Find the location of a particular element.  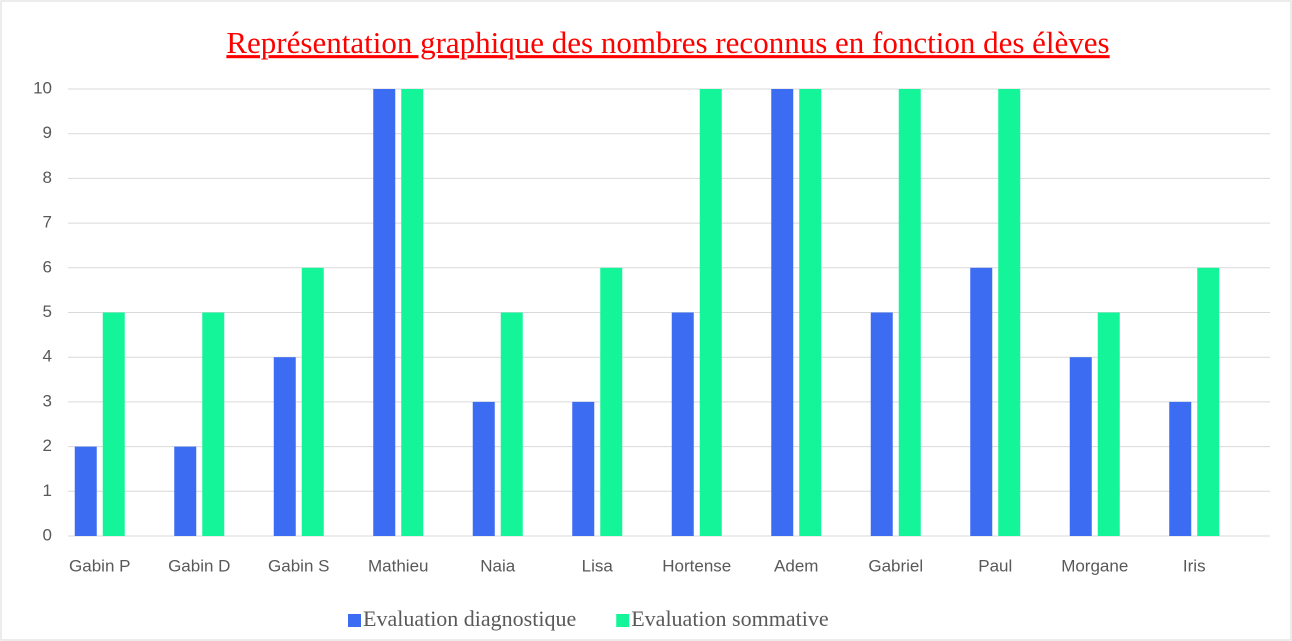

y-tick-label: 5 is located at coordinates (47, 311).